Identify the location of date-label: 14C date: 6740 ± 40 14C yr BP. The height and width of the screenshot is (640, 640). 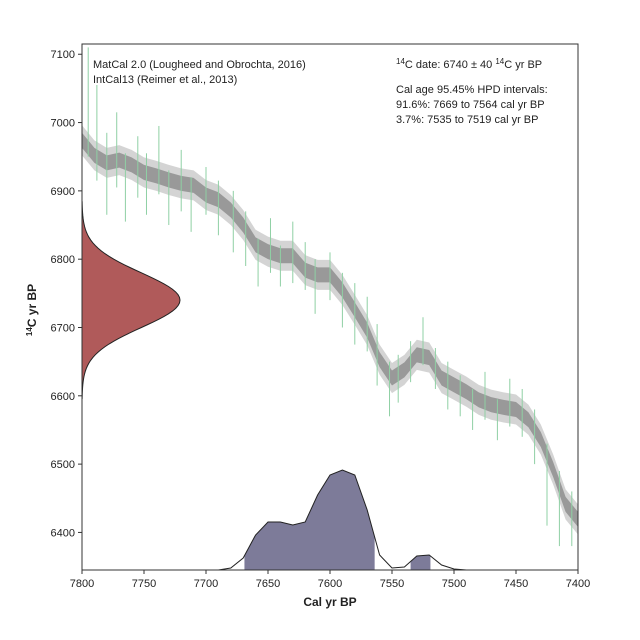
(469, 64).